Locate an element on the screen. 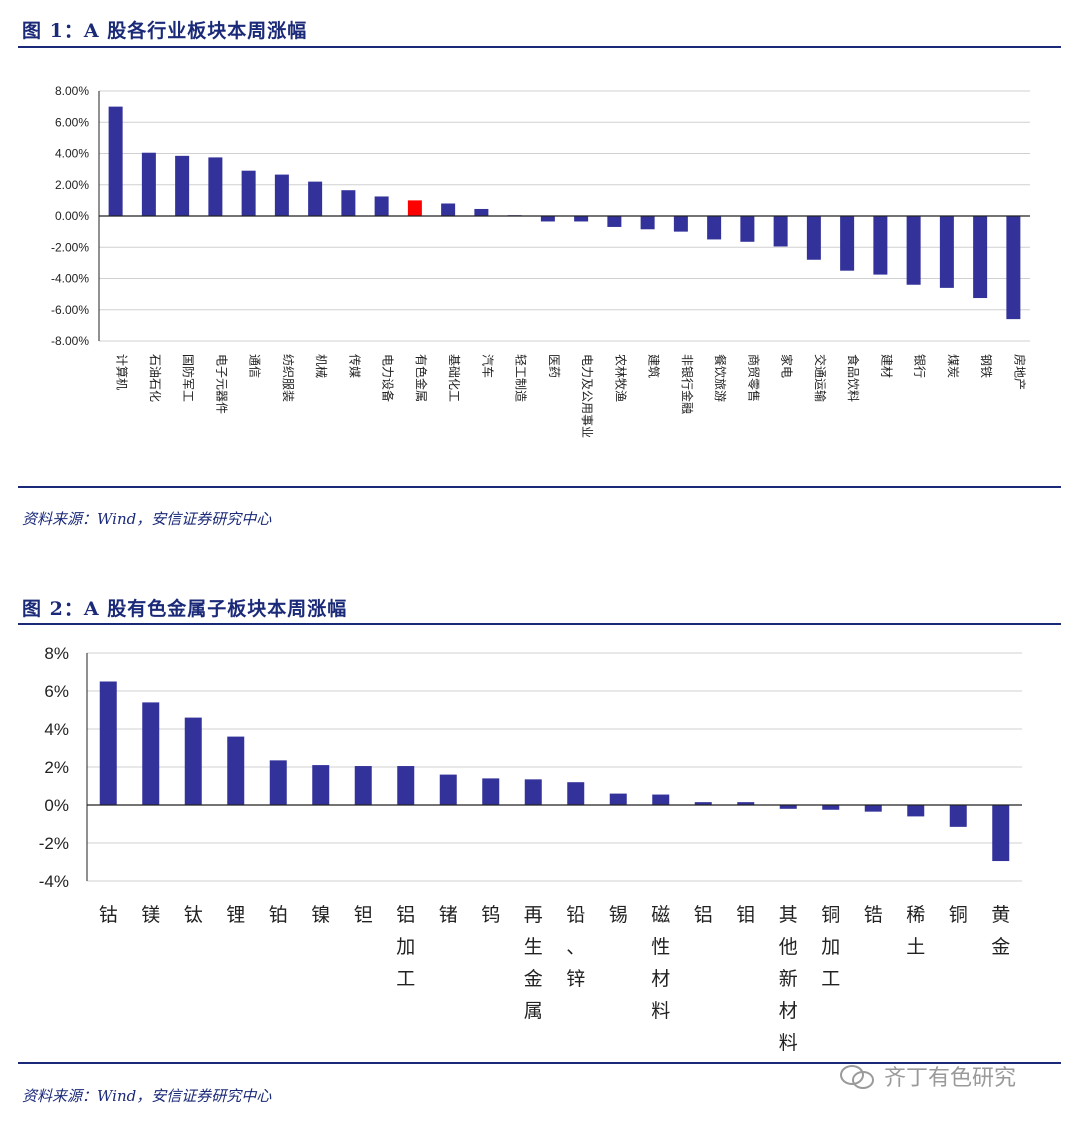 Image resolution: width=1074 pixels, height=1121 pixels. figure1-top-rule is located at coordinates (539, 47).